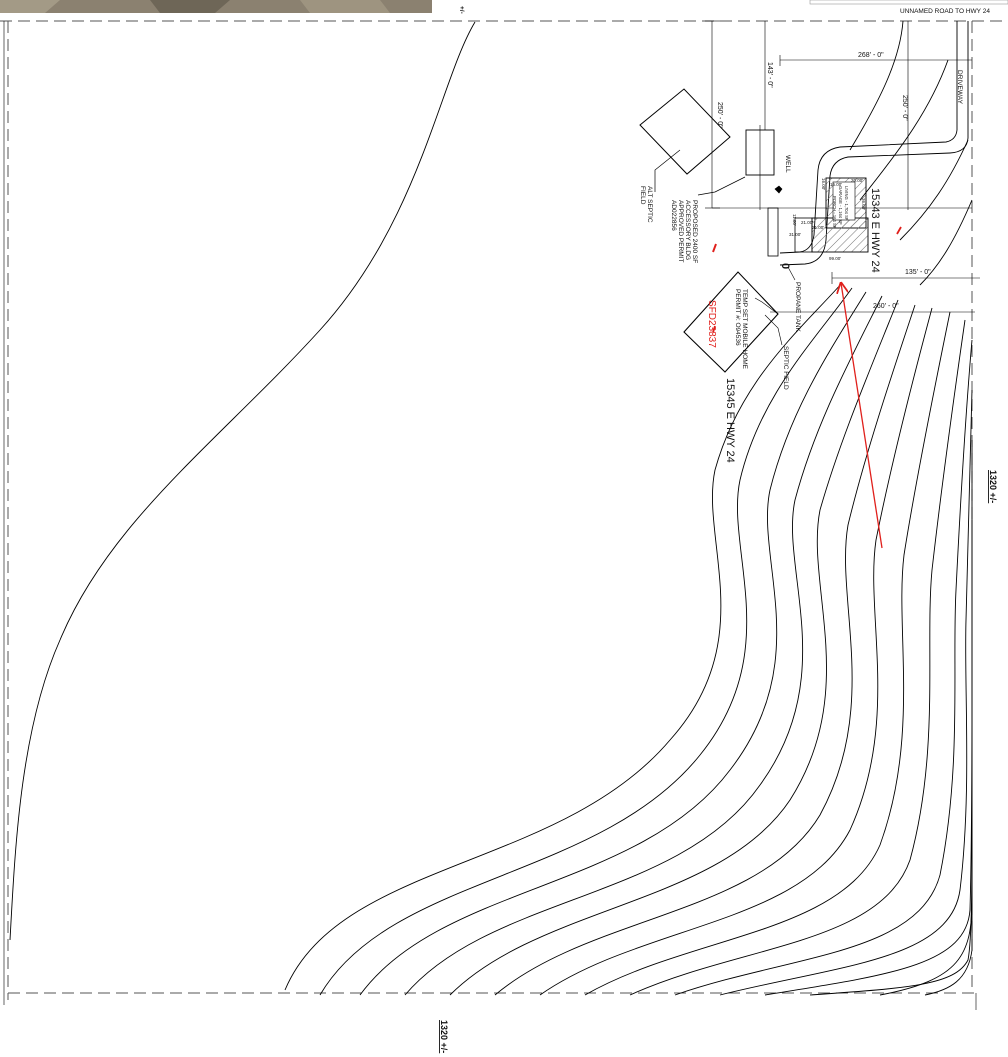  Describe the element at coordinates (730, 420) in the screenshot. I see `address-mobile: 15345 E HWY 24` at that location.